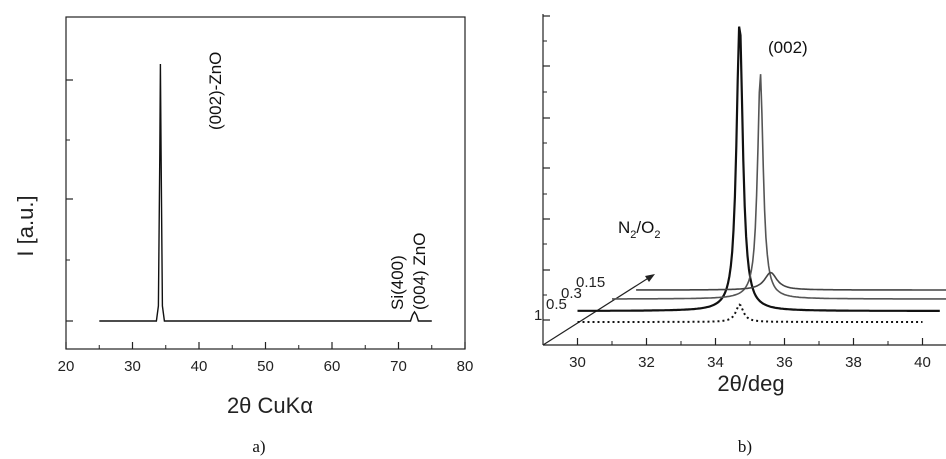  What do you see at coordinates (25, 225) in the screenshot?
I see `panel-a-y-axis-label: I [a.u.]` at bounding box center [25, 225].